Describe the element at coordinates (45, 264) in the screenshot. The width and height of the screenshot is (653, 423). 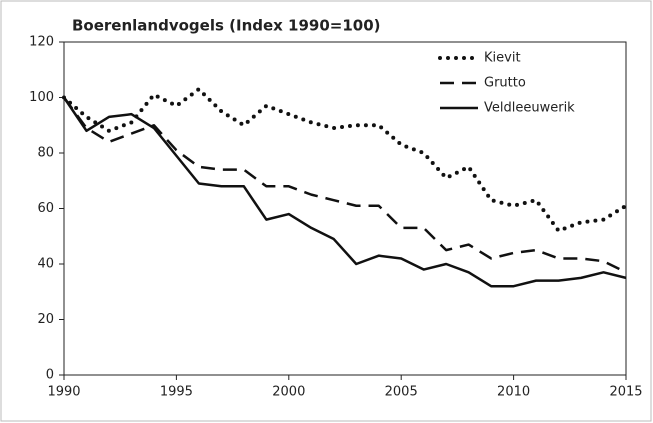
I see `y-tick-label: 40` at that location.